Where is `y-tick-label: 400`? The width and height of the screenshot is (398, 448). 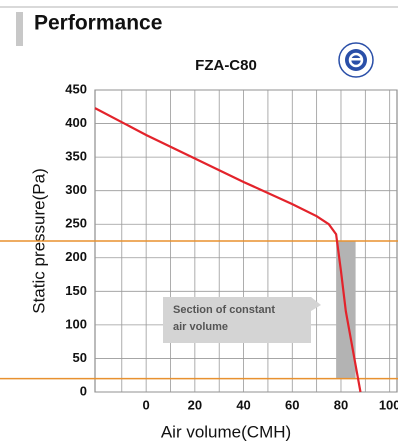 y-tick-label: 400 is located at coordinates (76, 122).